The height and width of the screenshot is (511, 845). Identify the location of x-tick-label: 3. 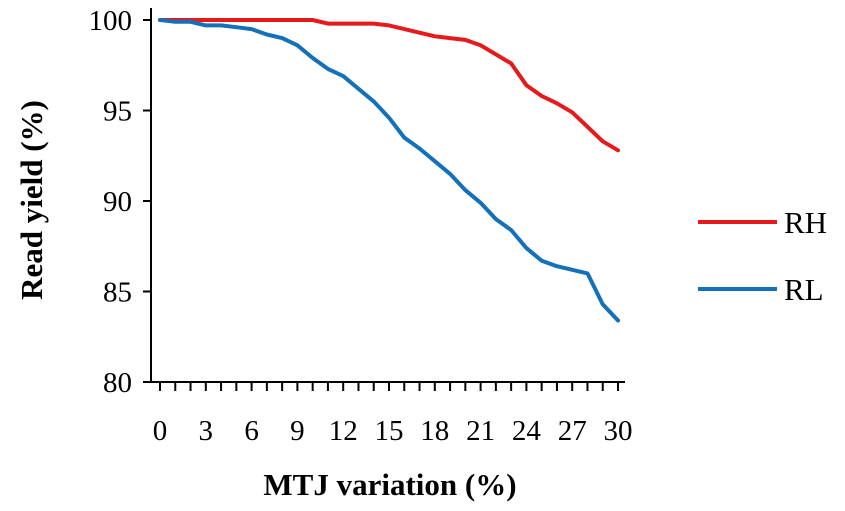
(206, 431).